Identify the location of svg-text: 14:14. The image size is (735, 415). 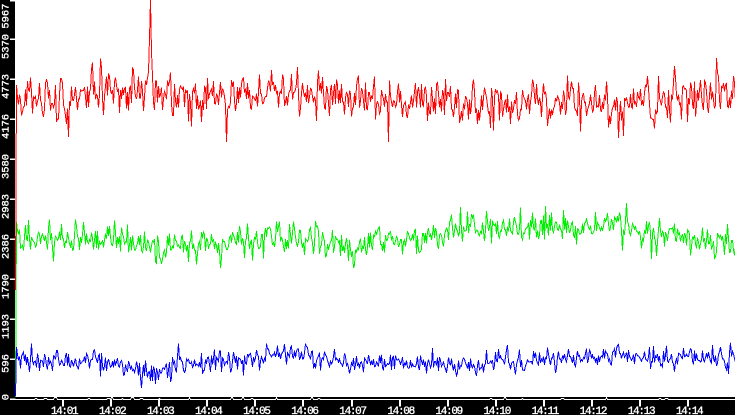
(690, 410).